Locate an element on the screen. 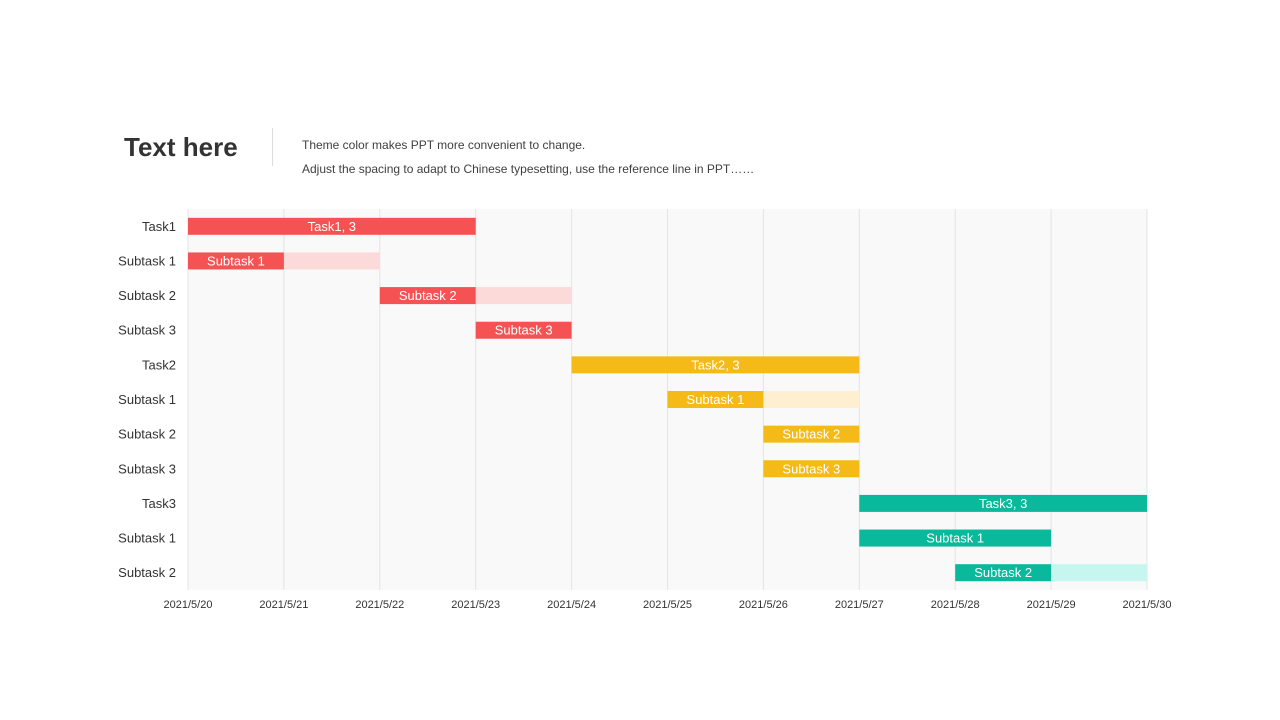 The image size is (1280, 720). x-tick-label: 2021/5/26 is located at coordinates (763, 605).